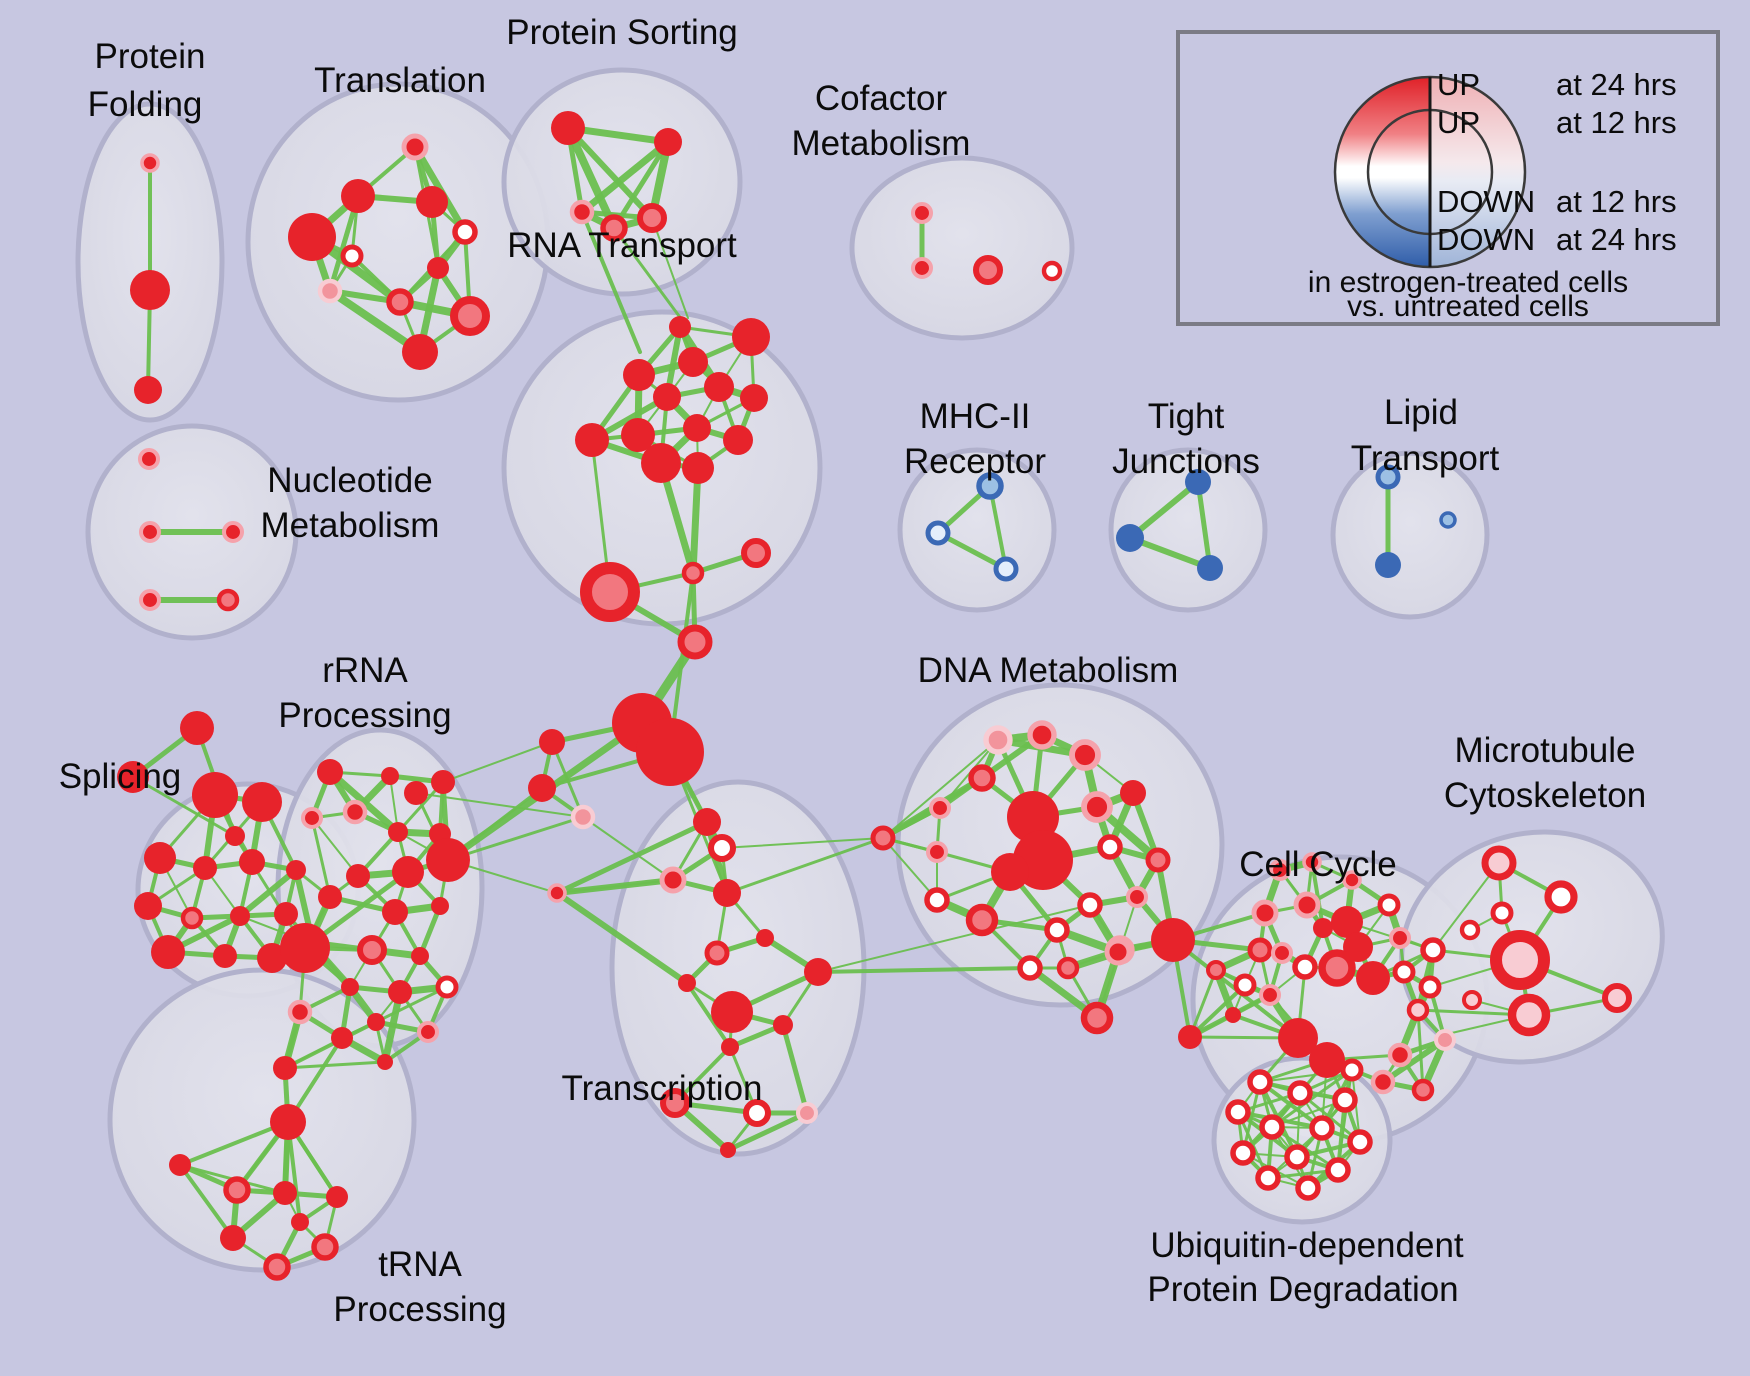 The height and width of the screenshot is (1376, 1750). I want to click on cluster-nucleotide-metabolism-label: Metabolism, so click(350, 525).